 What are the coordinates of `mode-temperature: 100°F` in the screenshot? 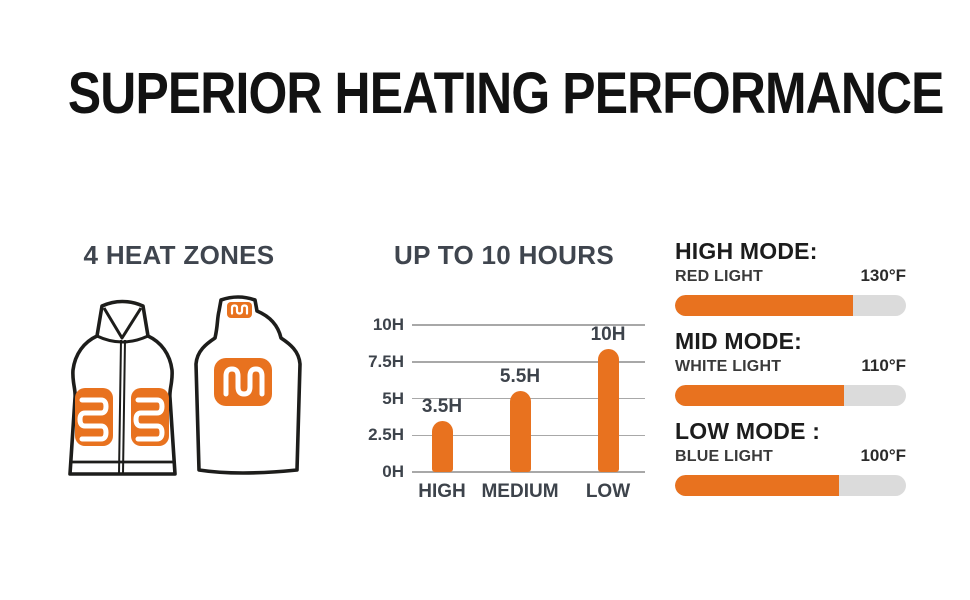 It's located at (883, 455).